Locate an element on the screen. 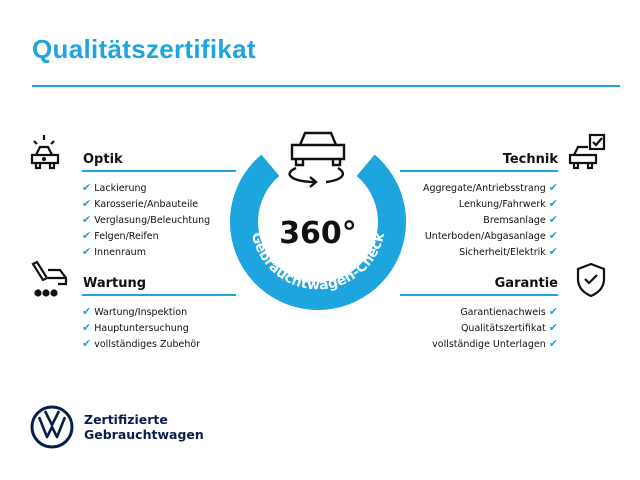 Image resolution: width=640 pixels, height=480 pixels. car-check-icon is located at coordinates (587, 151).